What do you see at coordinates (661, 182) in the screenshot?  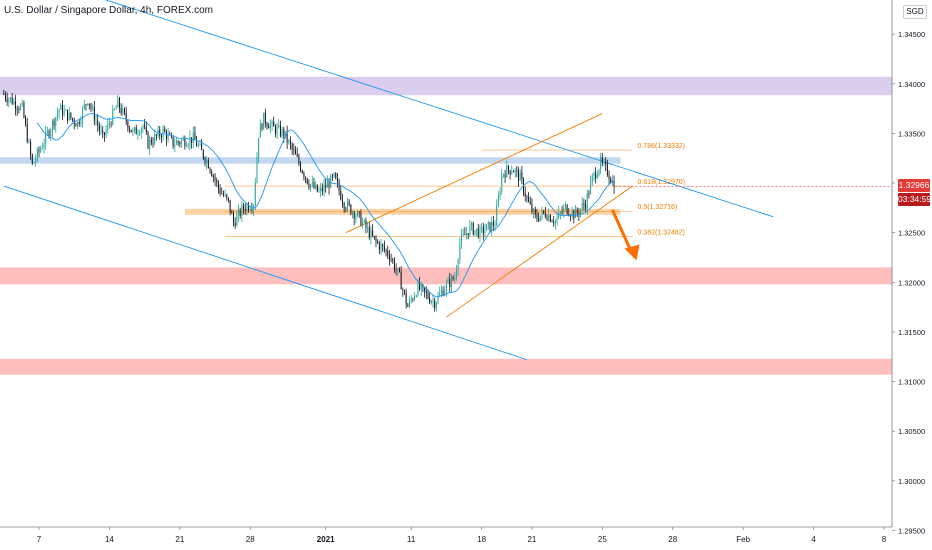 I see `fib-label-1: 0.618(1.32970)` at bounding box center [661, 182].